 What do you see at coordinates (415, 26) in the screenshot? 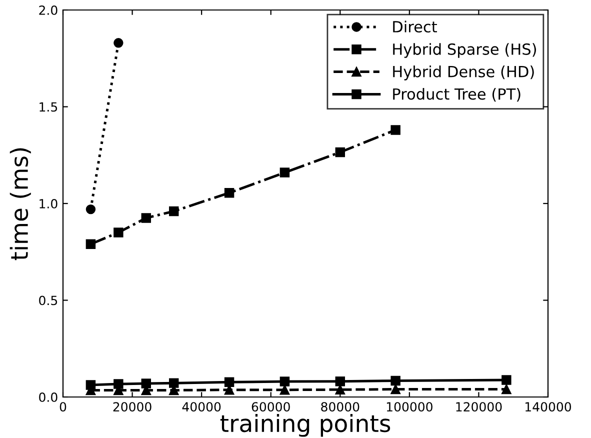
I see `legend-label: Direct` at bounding box center [415, 26].